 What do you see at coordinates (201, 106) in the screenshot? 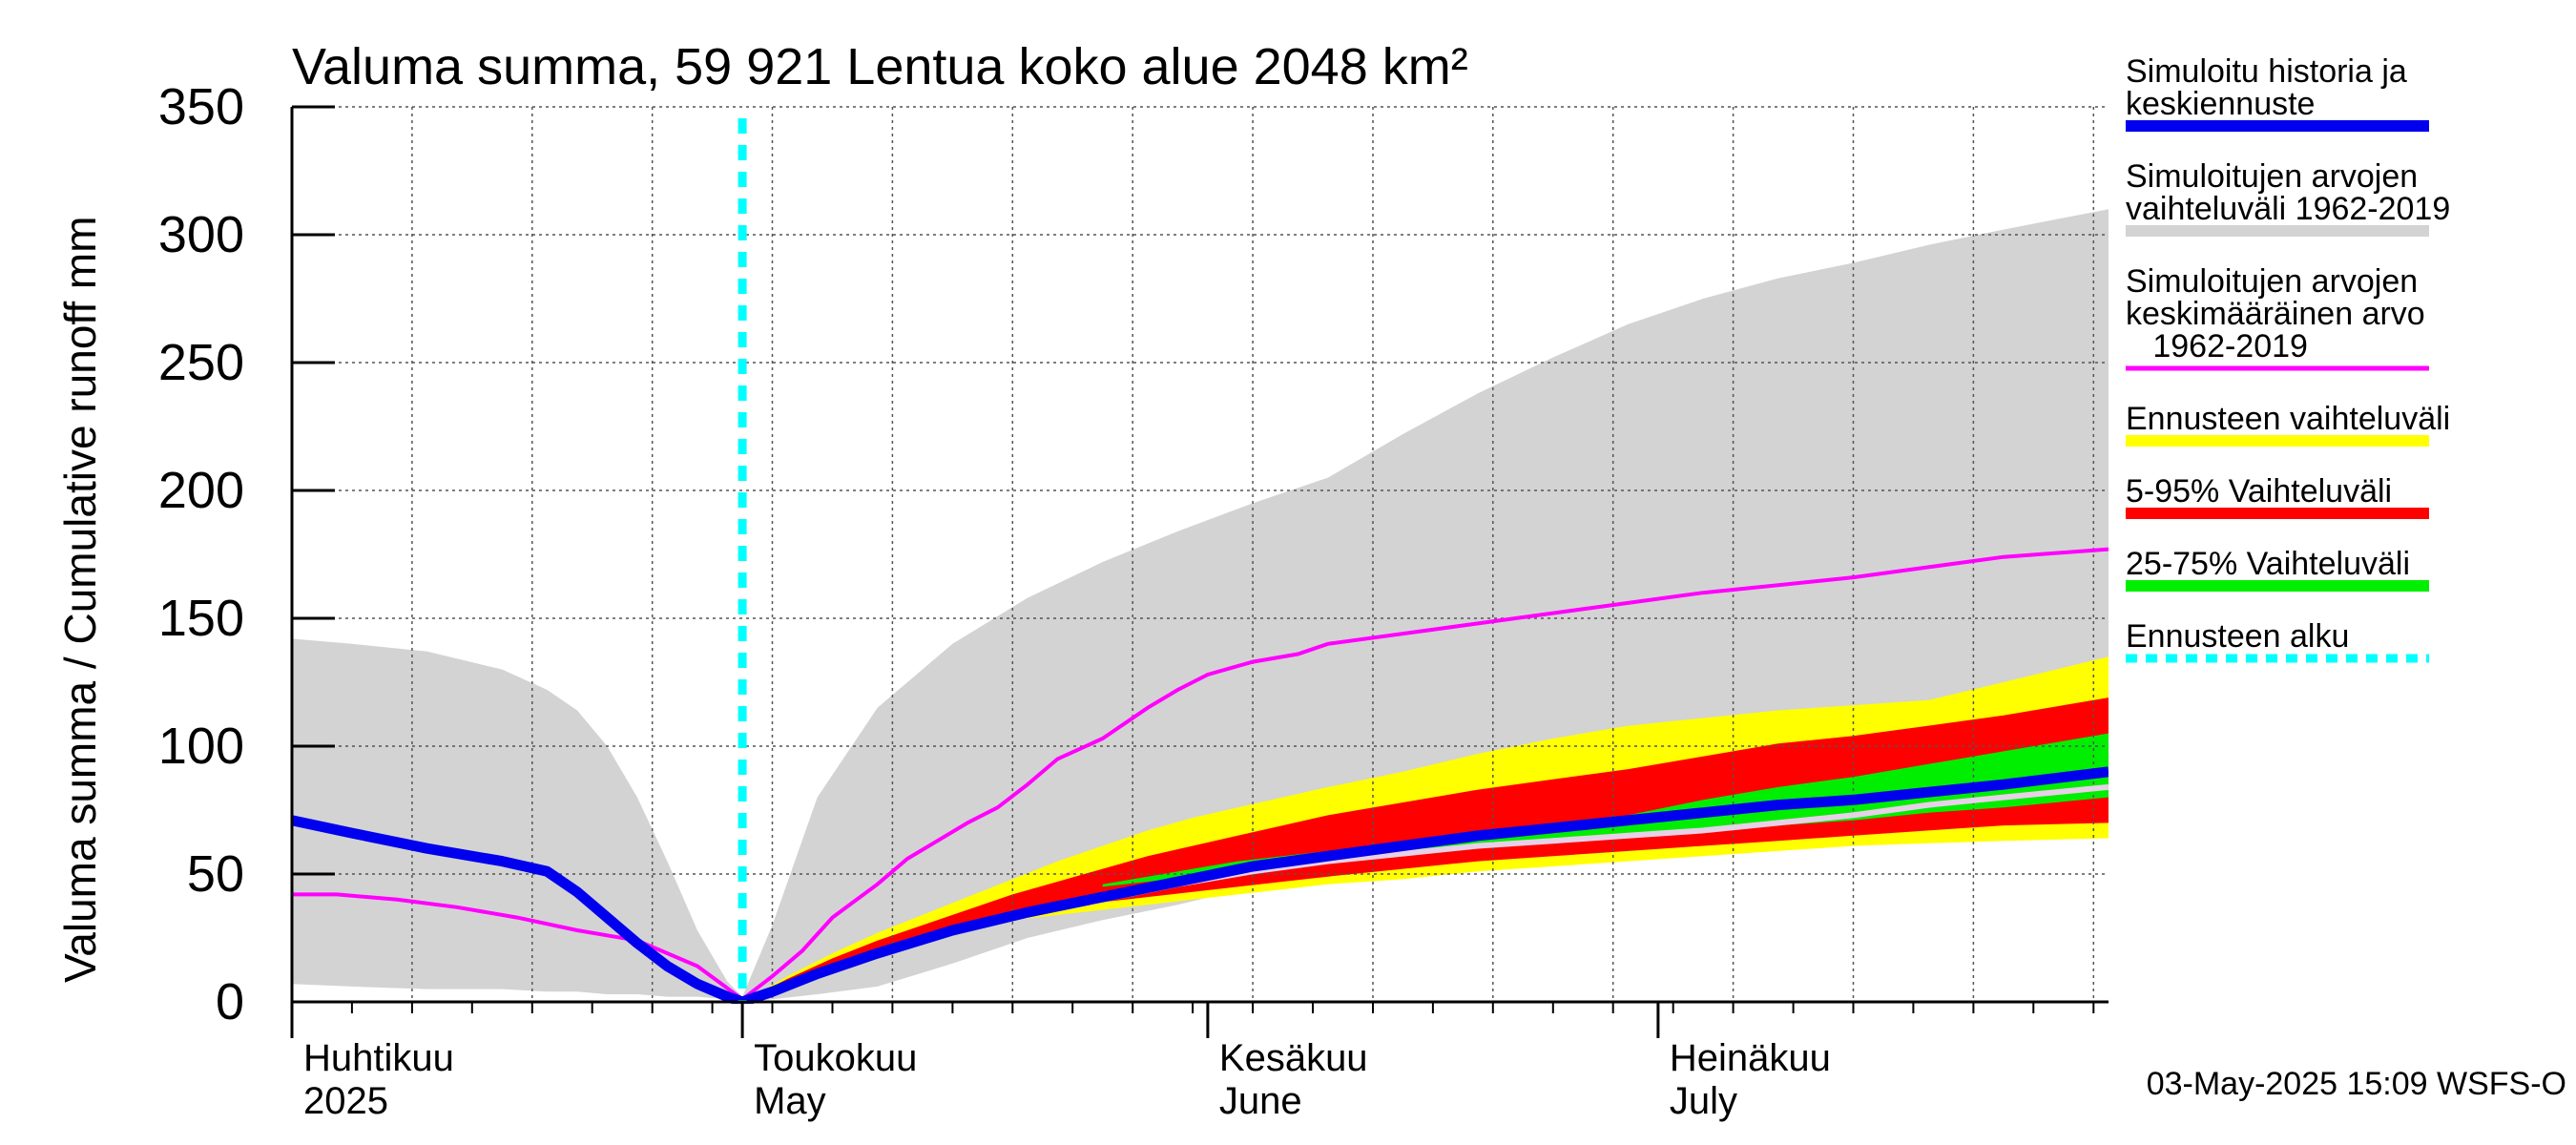
I see `y-tick-label: 350` at bounding box center [201, 106].